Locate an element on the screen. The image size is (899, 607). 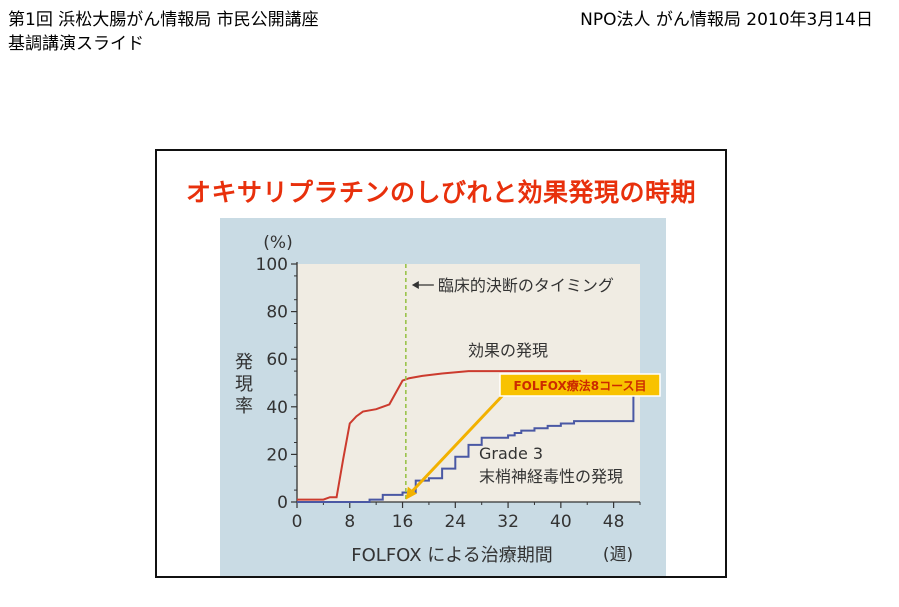
y-axis-label-char: 発 is located at coordinates (244, 362).